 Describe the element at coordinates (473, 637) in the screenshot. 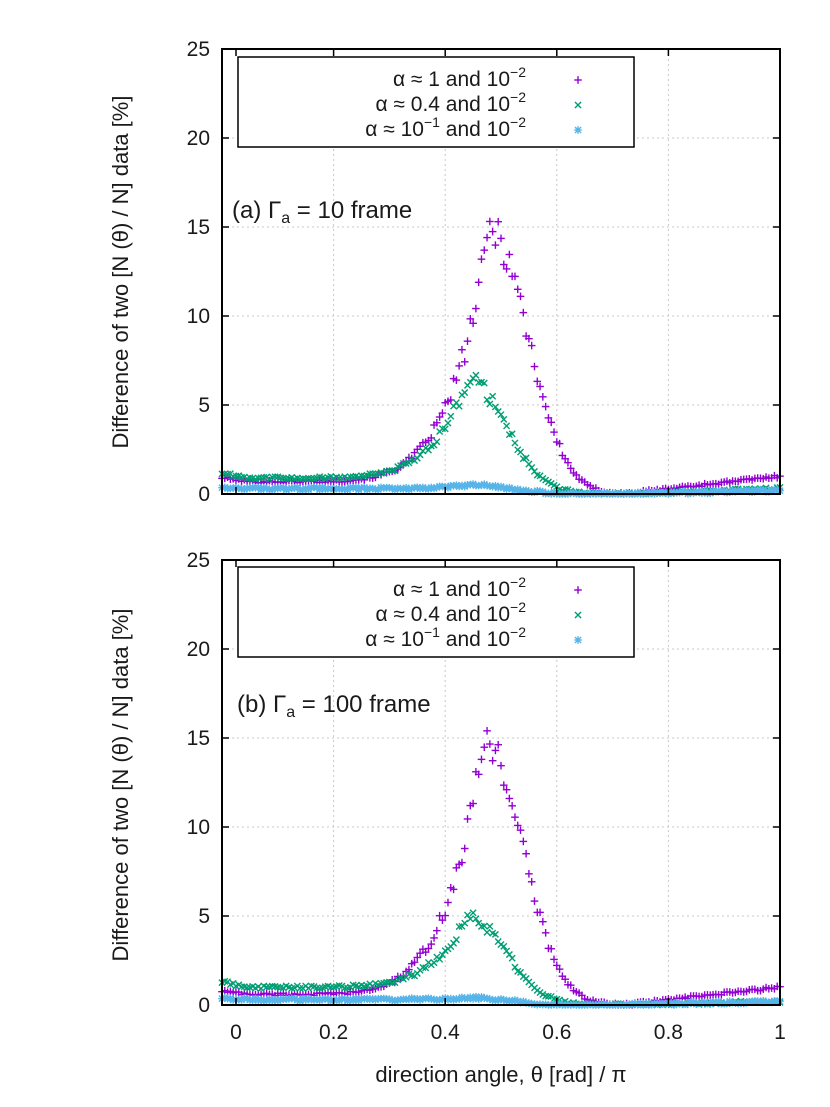

I see `legend-entry-2: α ≈ 10−1 and 10−2` at that location.